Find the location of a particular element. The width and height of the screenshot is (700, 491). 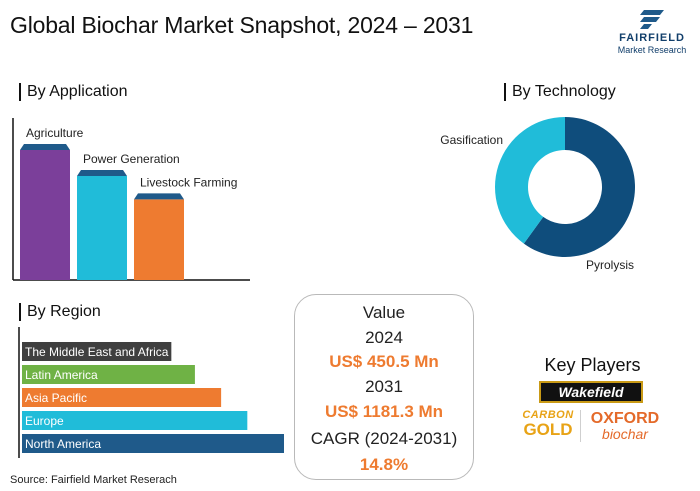

value-2024: US$ 450.5 Mn is located at coordinates (384, 361).